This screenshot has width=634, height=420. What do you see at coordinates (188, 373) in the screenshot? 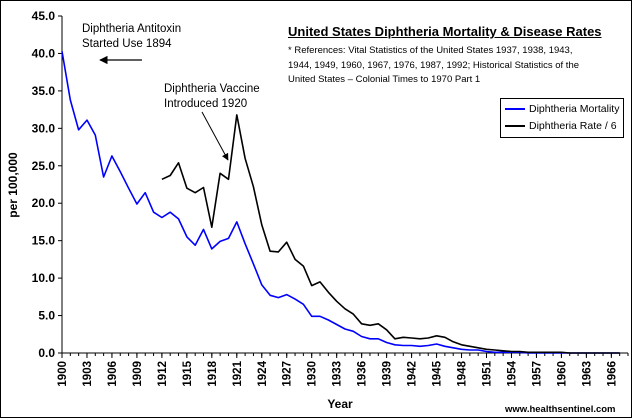
I see `x-tick-label: 1915` at bounding box center [188, 373].